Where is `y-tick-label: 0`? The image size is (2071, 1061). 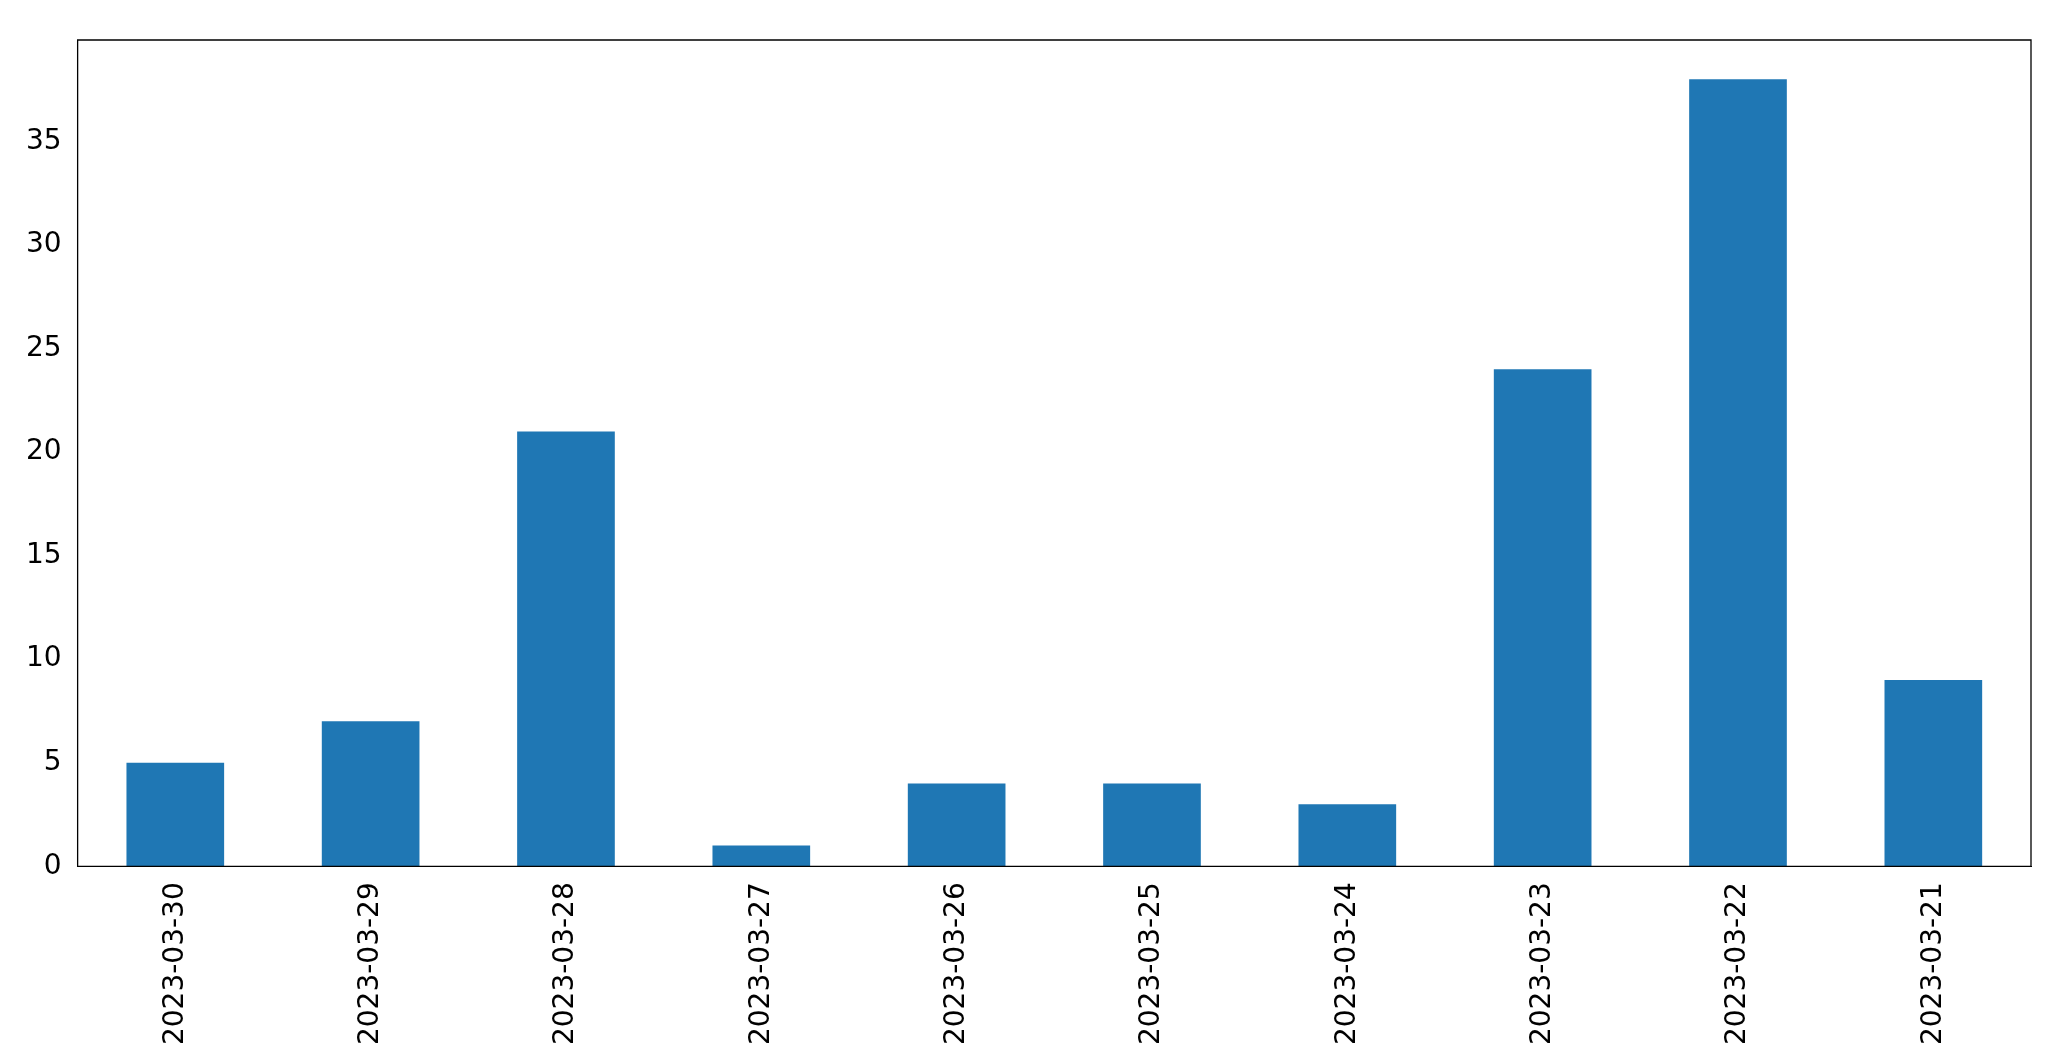
y-tick-label: 0 is located at coordinates (52, 864).